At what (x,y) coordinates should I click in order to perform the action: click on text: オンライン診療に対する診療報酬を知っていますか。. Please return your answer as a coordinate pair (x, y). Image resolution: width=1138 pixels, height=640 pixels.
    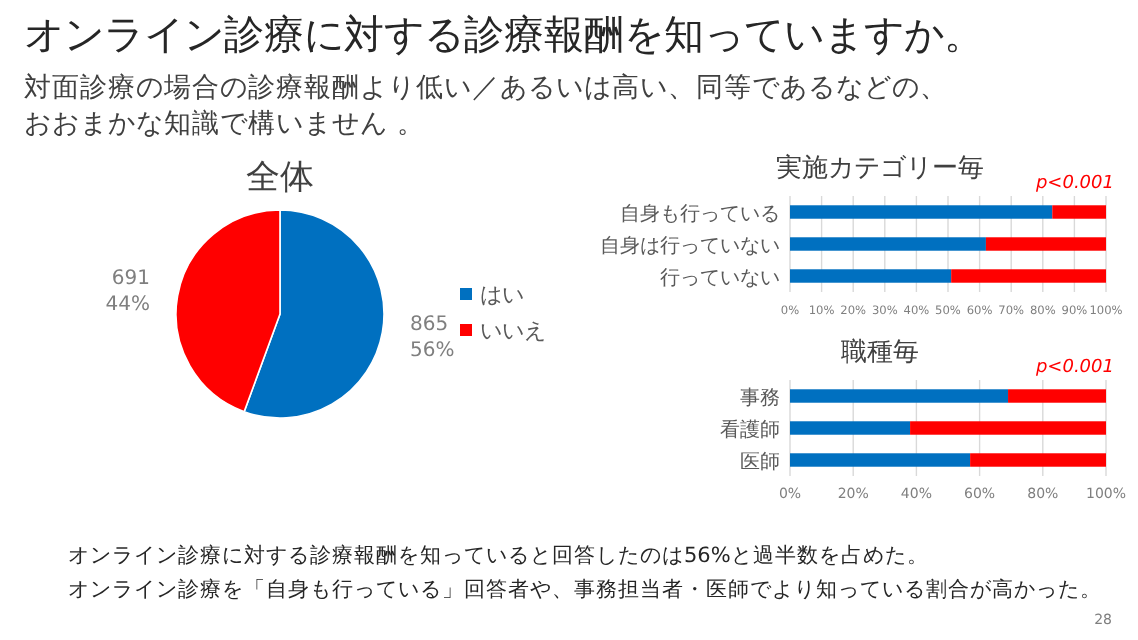
    Looking at the image, I should click on (504, 34).